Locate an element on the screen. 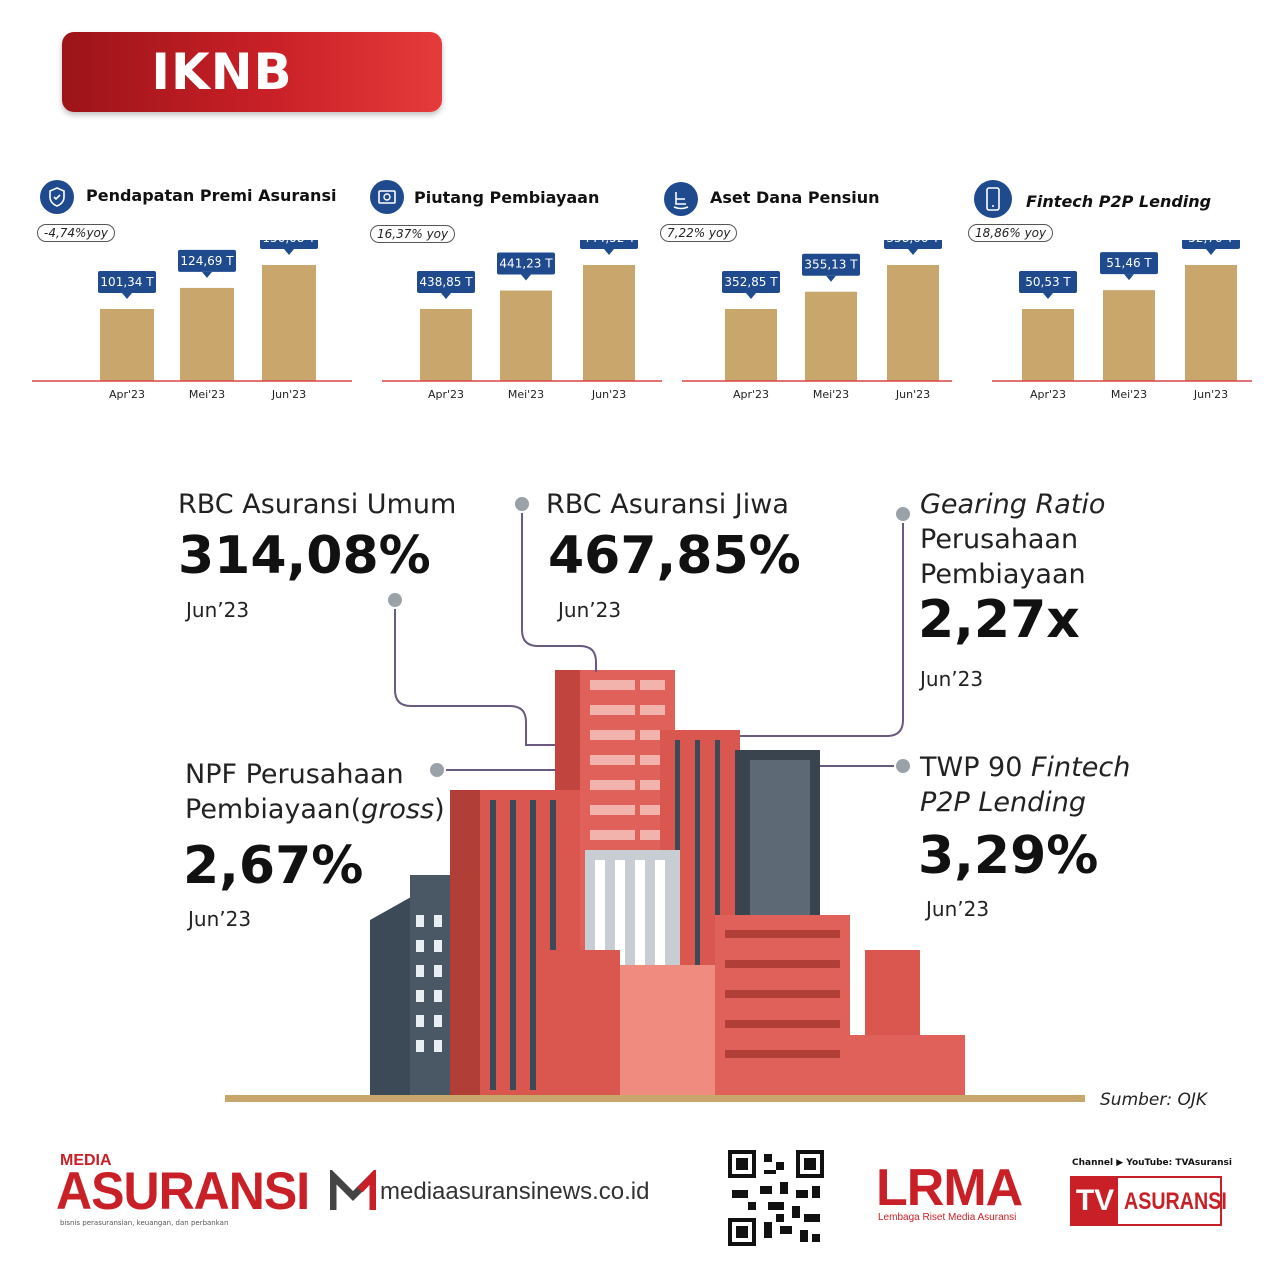  data-label: 441,23 T is located at coordinates (526, 264).